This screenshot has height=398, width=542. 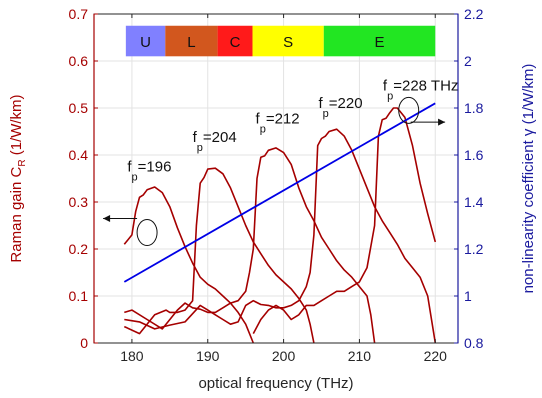 What do you see at coordinates (79, 14) in the screenshot?
I see `left-tick-label: 0.7` at bounding box center [79, 14].